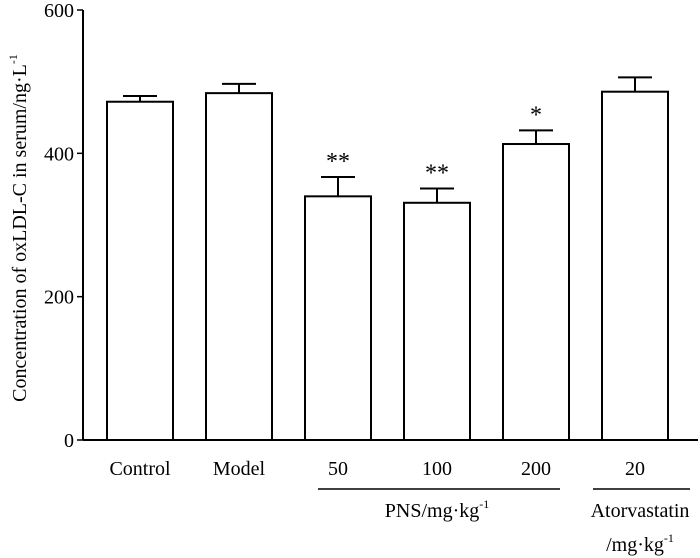 The width and height of the screenshot is (700, 558). What do you see at coordinates (69, 441) in the screenshot?
I see `y-tick-label-0: 0` at bounding box center [69, 441].